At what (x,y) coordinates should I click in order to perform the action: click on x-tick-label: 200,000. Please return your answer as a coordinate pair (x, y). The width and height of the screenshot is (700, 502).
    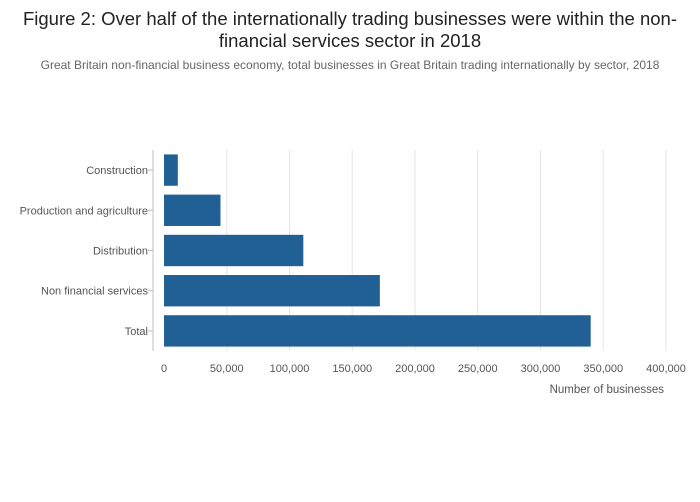
    Looking at the image, I should click on (415, 369).